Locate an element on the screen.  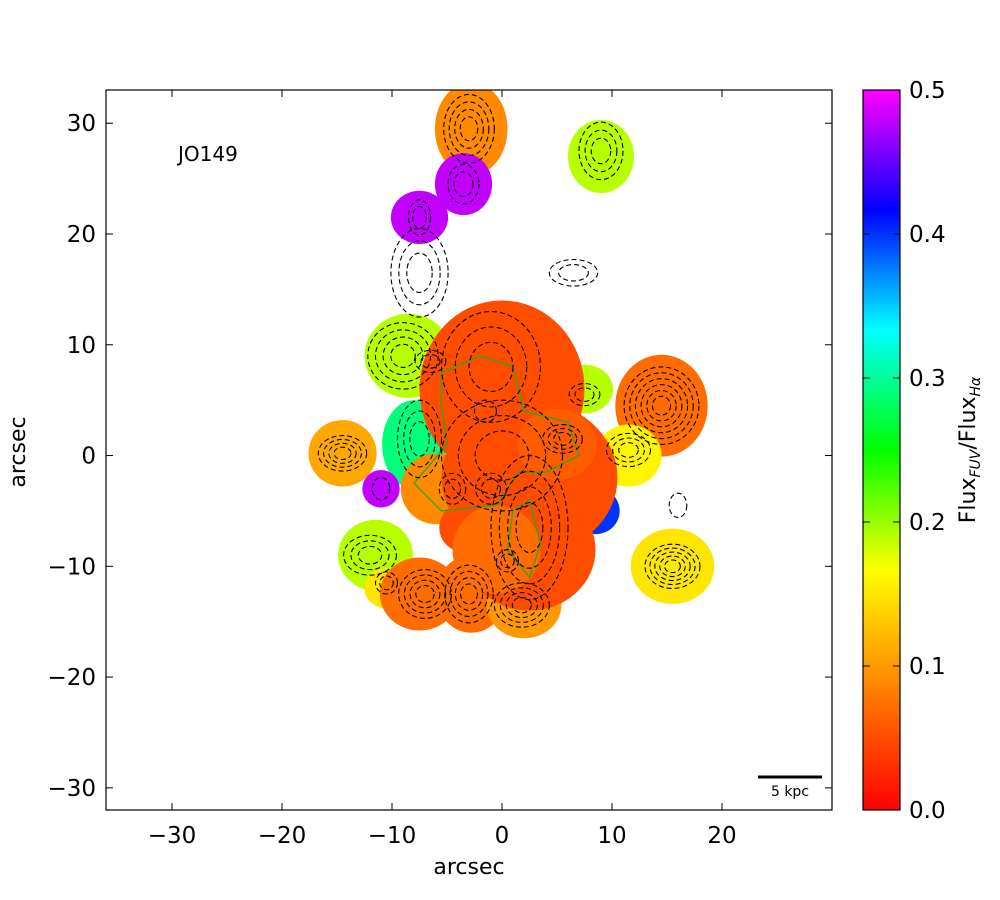
scale-bar-label: 5 kpc is located at coordinates (790, 792).